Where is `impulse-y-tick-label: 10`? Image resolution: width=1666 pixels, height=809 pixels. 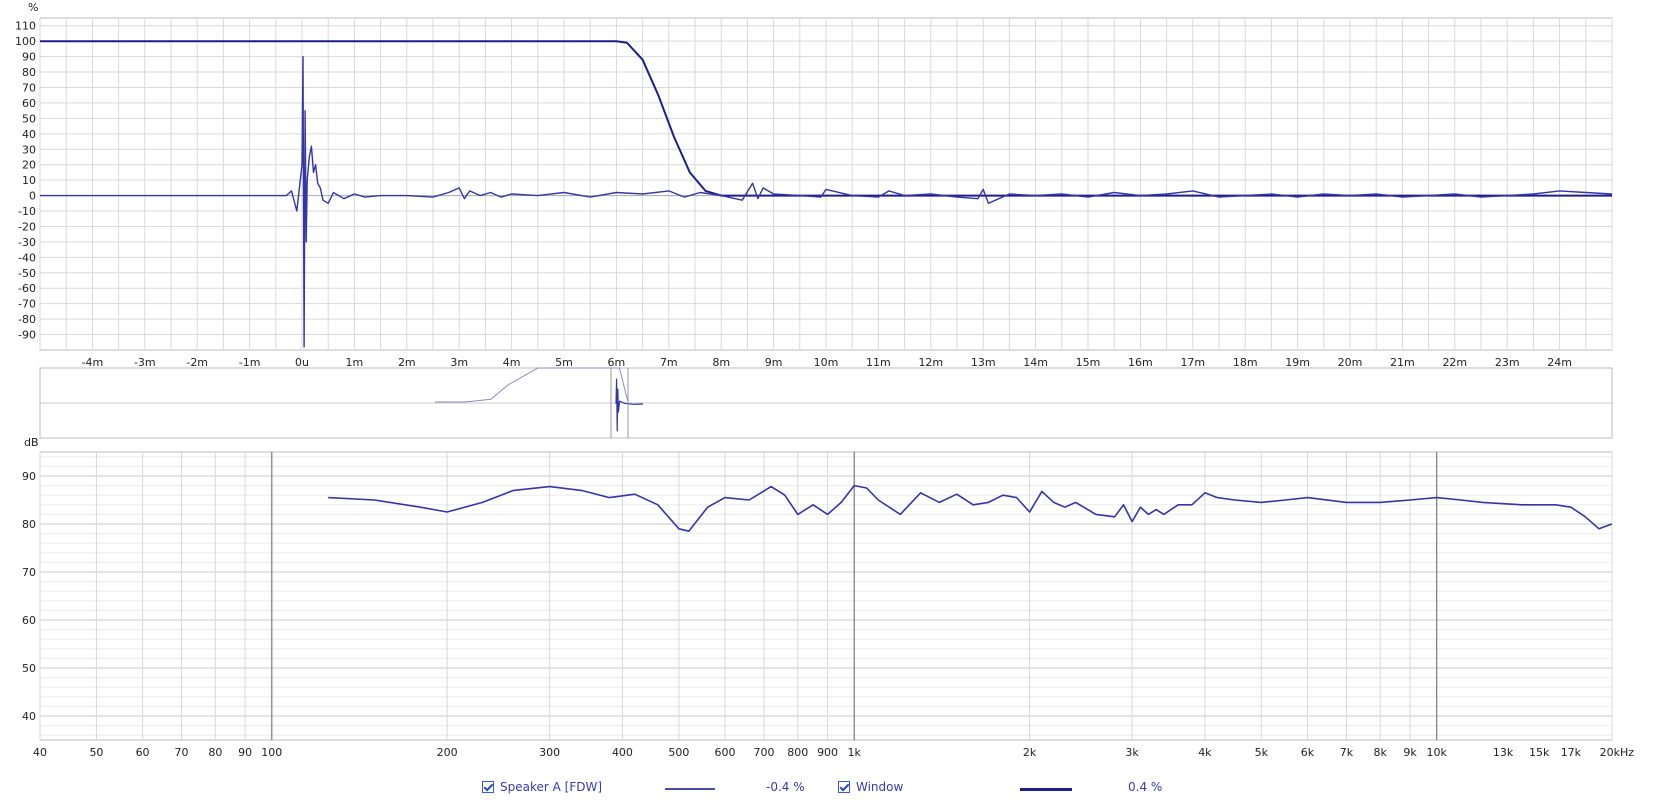
impulse-y-tick-label: 10 is located at coordinates (29, 180).